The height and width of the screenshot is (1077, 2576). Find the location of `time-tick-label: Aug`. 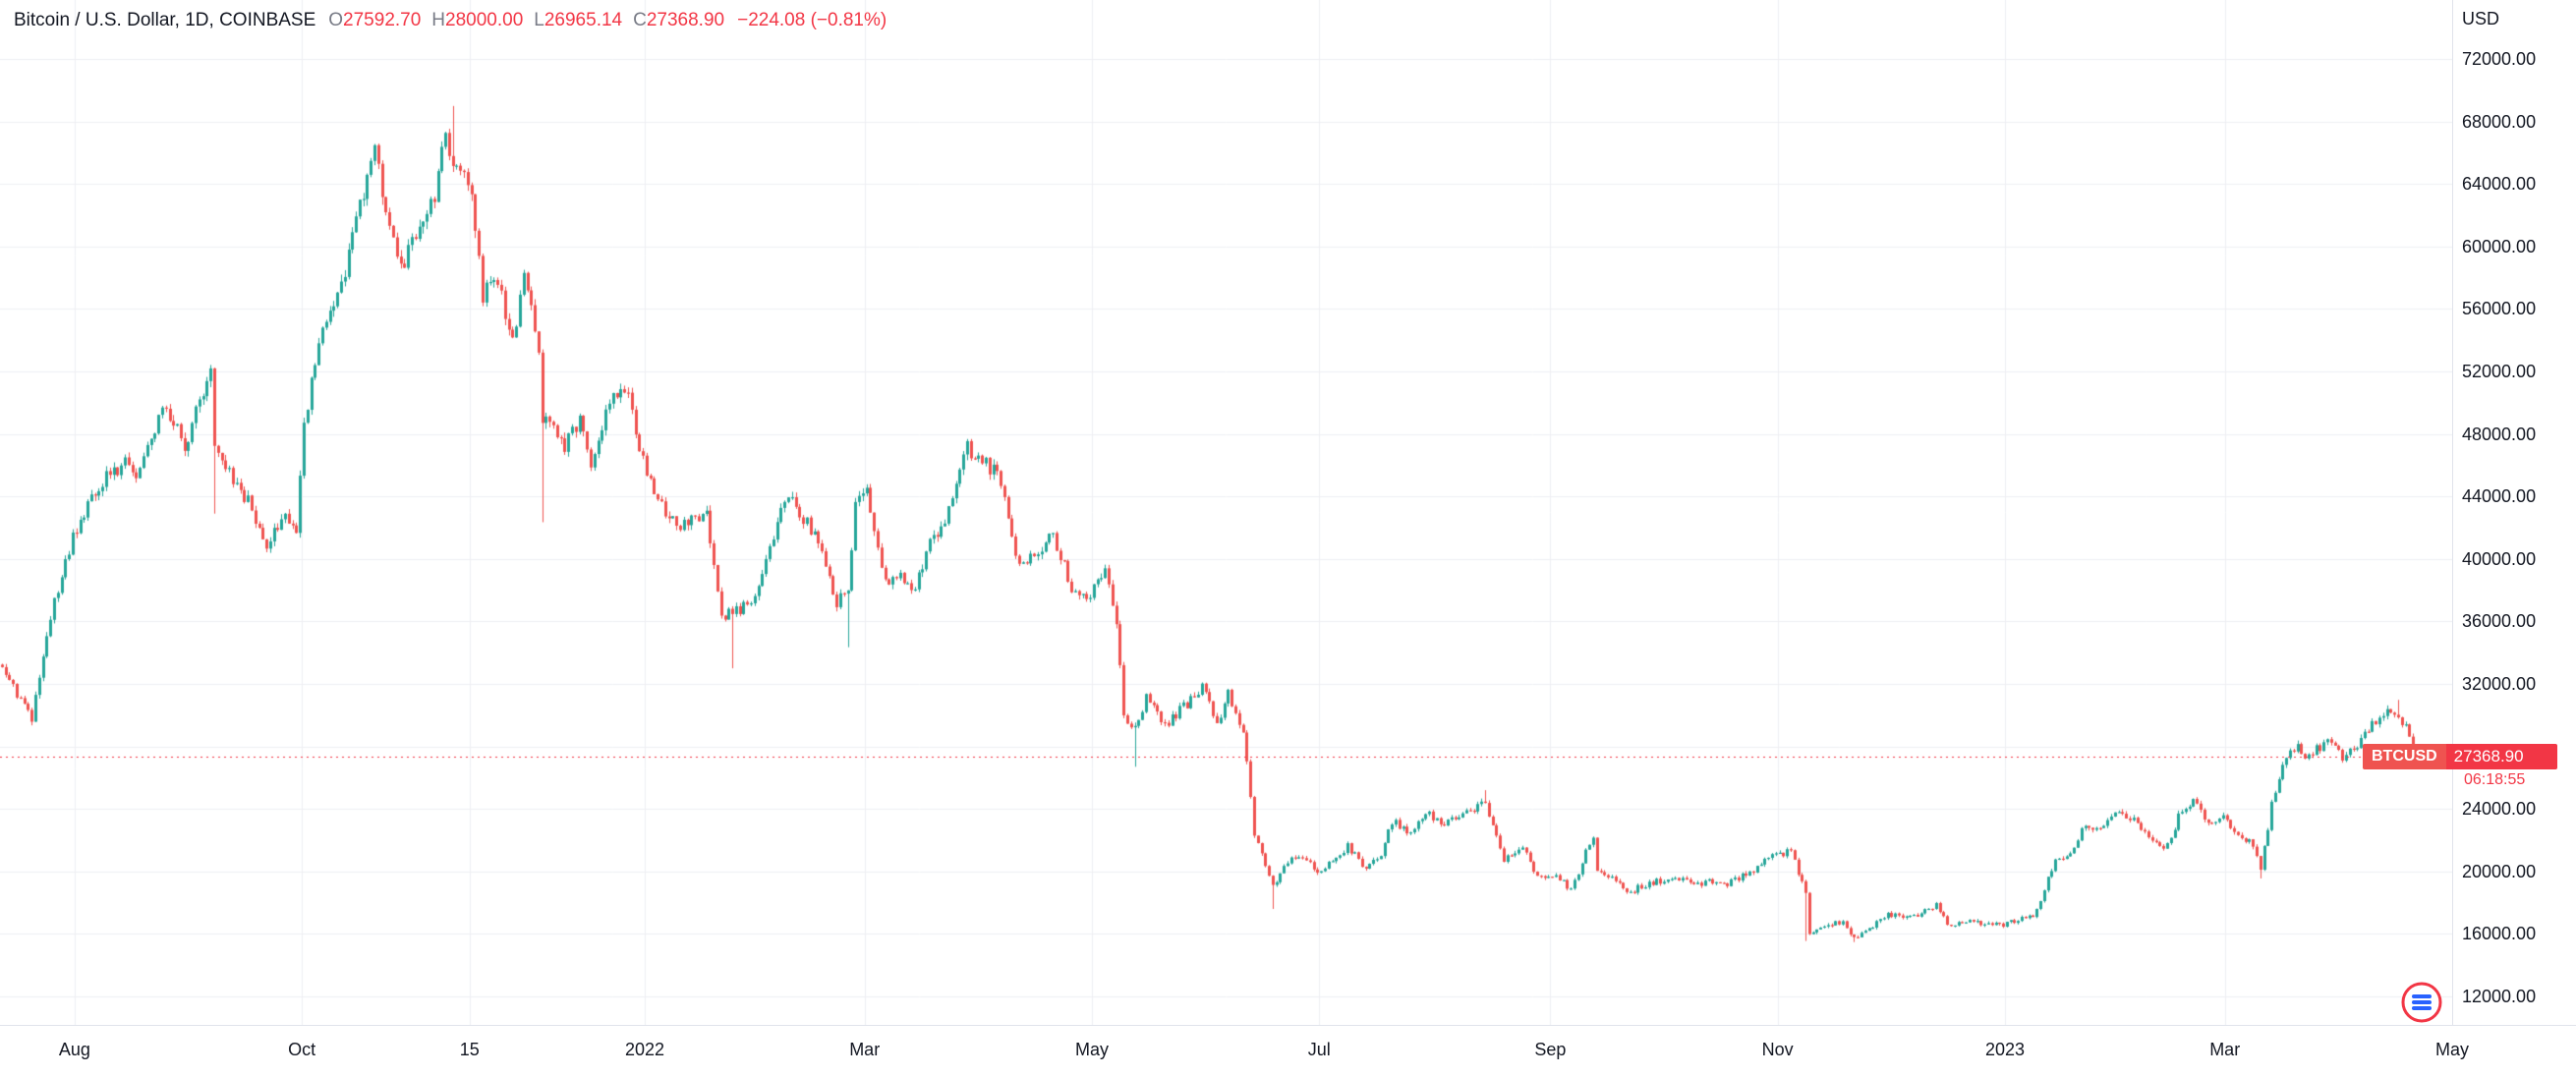

time-tick-label: Aug is located at coordinates (74, 1050).